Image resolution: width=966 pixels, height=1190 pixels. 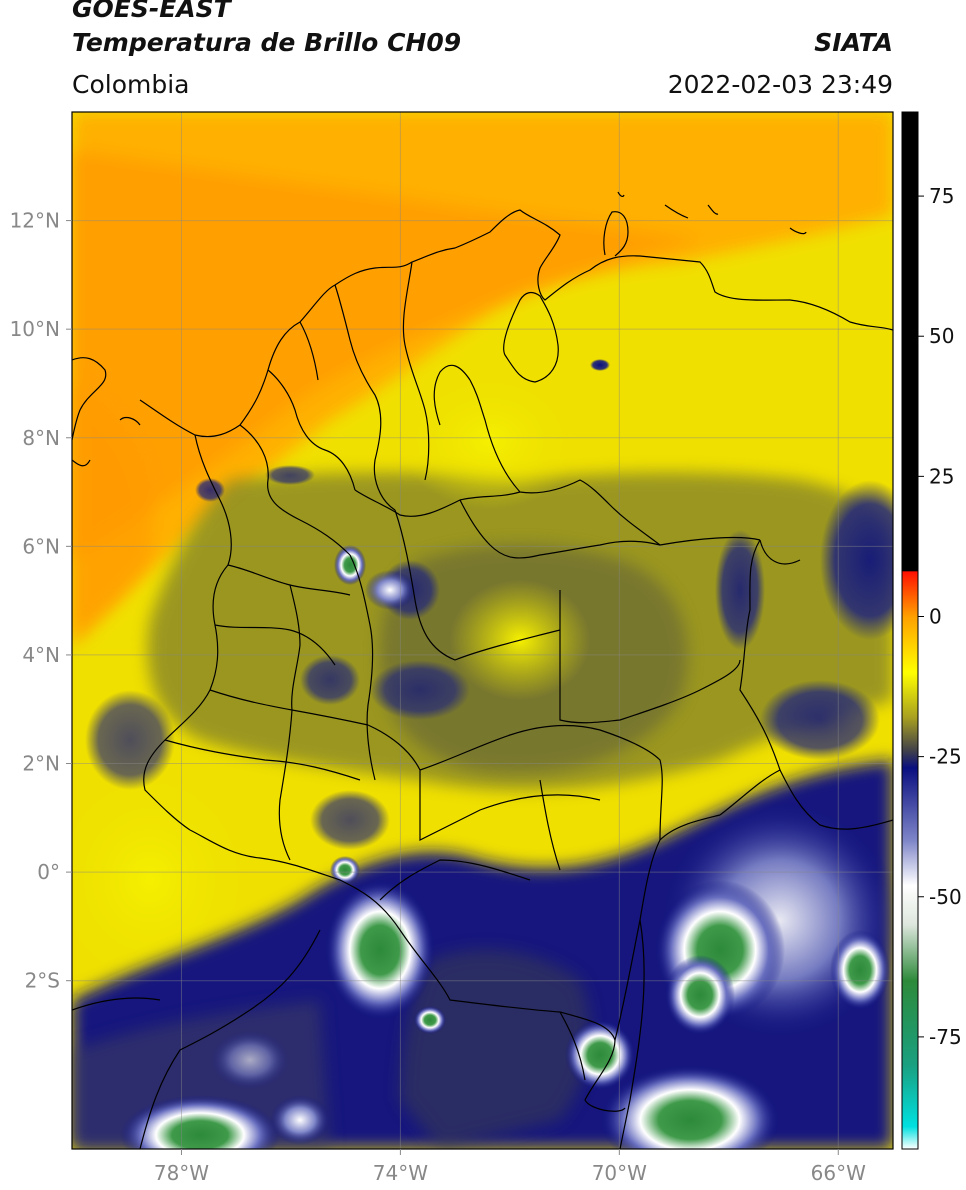 I want to click on colorbar-tick-label: -75, so click(x=945, y=1037).